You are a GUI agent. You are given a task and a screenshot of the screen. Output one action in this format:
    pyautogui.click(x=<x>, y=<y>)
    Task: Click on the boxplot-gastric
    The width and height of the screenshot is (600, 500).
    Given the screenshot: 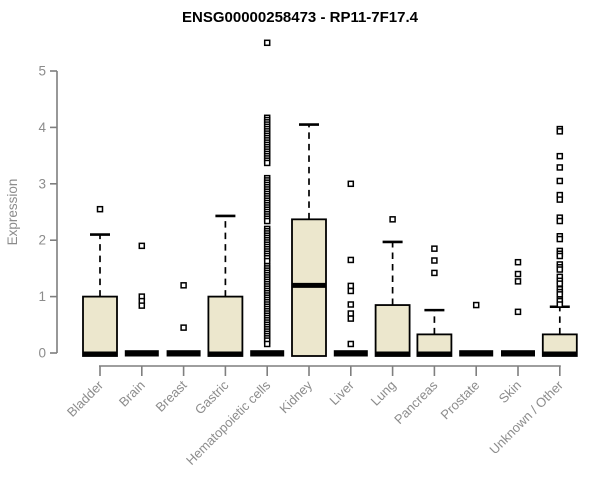 What is the action you would take?
    pyautogui.click(x=225, y=285)
    